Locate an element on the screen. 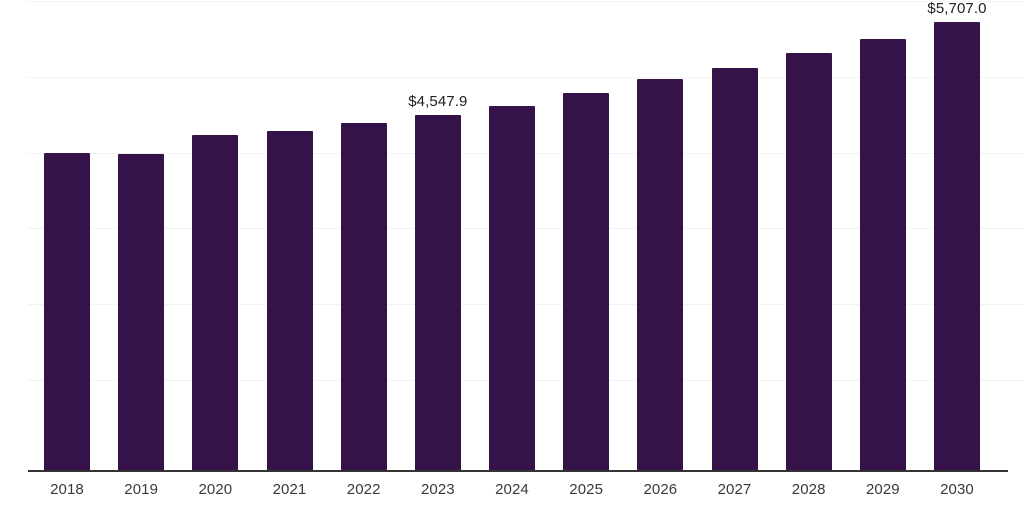 This screenshot has width=1024, height=512. x-tick-label-2020: 2020 is located at coordinates (215, 489).